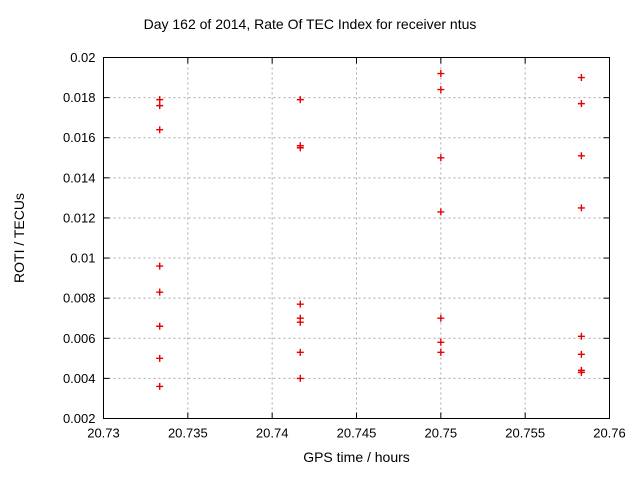  What do you see at coordinates (82, 57) in the screenshot?
I see `y-tick-label: 0.02` at bounding box center [82, 57].